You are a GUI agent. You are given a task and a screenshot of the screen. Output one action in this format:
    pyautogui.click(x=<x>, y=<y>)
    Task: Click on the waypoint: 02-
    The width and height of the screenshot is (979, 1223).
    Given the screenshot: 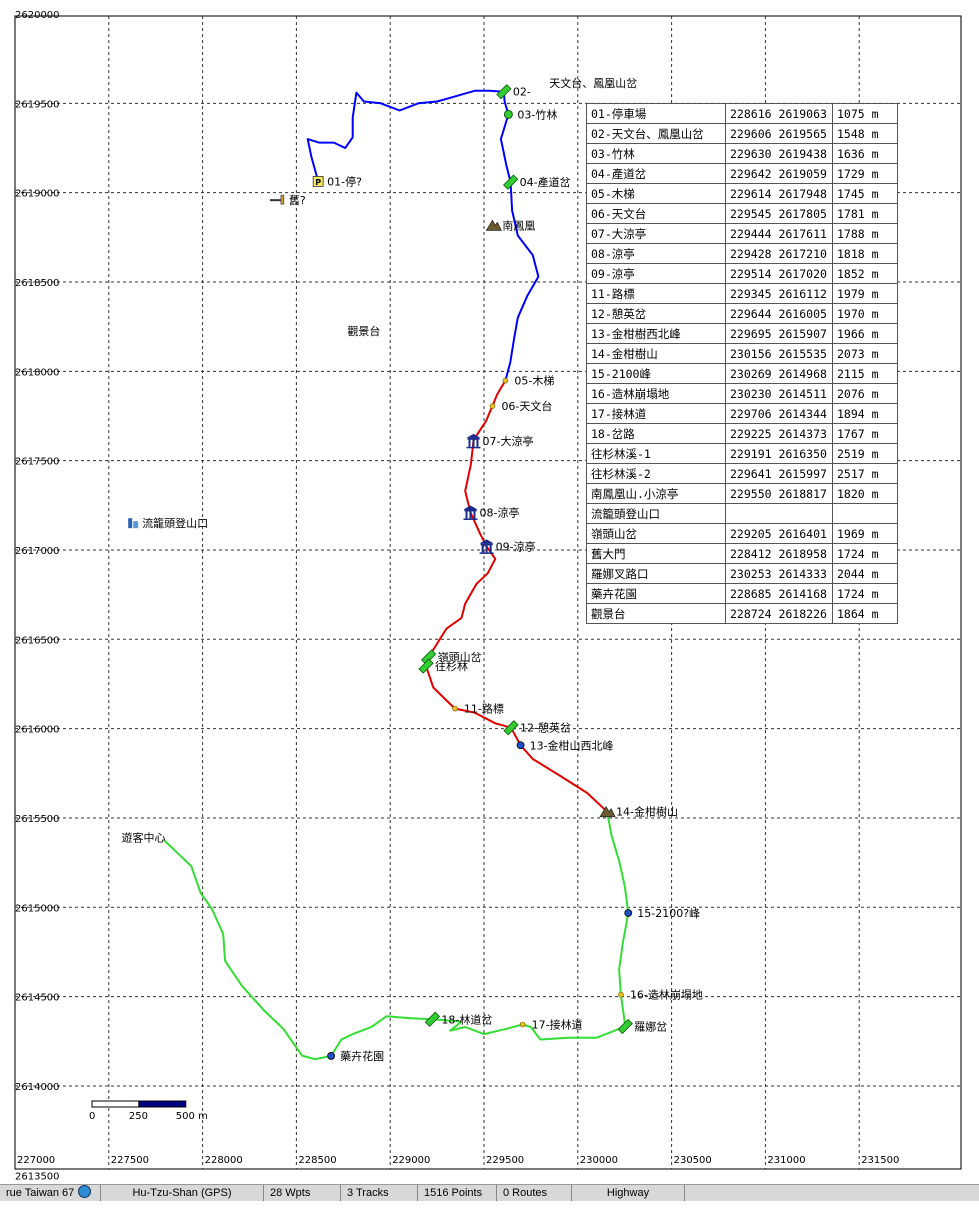 What is the action you would take?
    pyautogui.click(x=513, y=92)
    